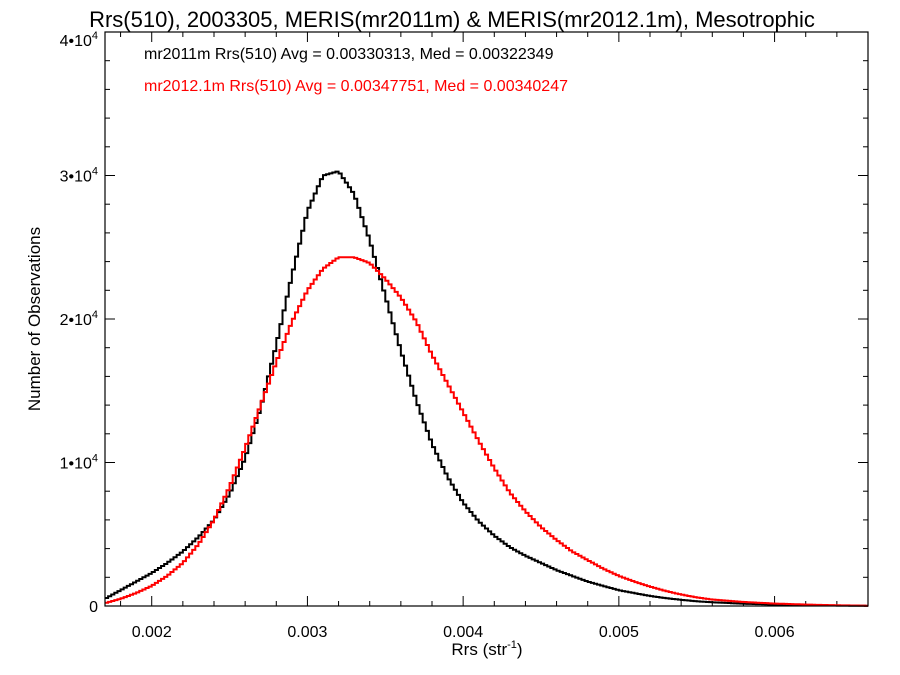 This screenshot has width=900, height=675. I want to click on y-tick-label-base: 3•10, so click(76, 177).